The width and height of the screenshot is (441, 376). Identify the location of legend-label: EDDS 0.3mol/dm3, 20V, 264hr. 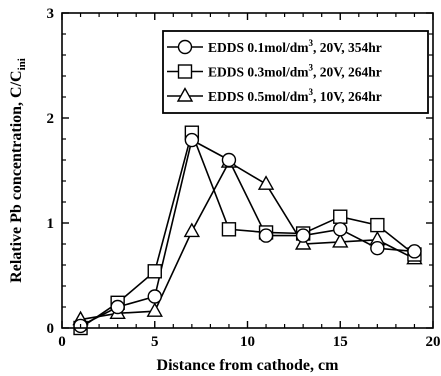
(295, 71).